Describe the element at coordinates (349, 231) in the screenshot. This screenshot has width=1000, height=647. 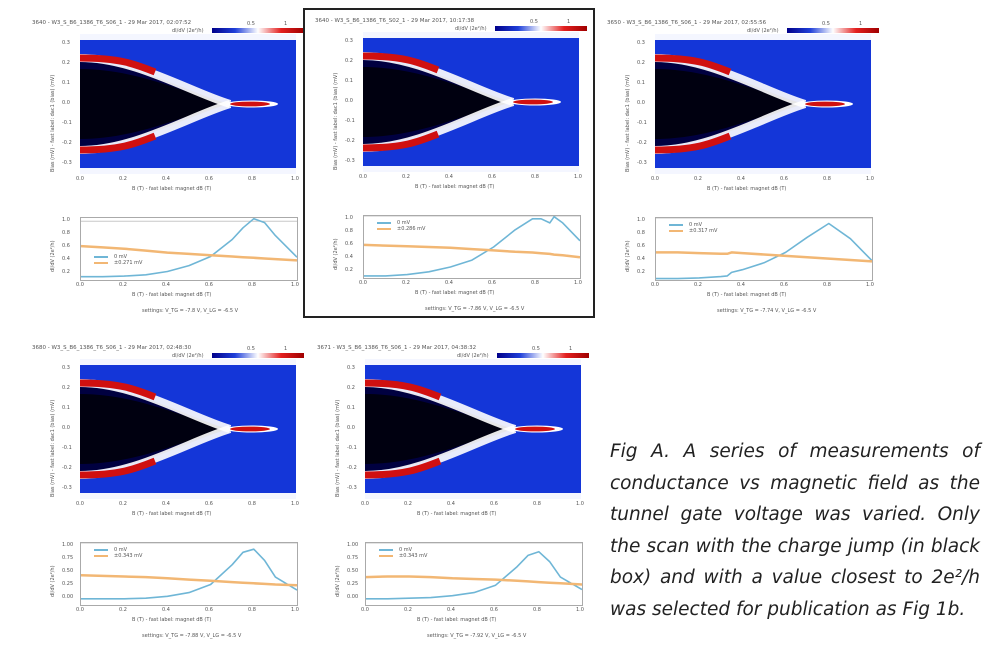
I see `linecut-ytick: 0.8` at that location.